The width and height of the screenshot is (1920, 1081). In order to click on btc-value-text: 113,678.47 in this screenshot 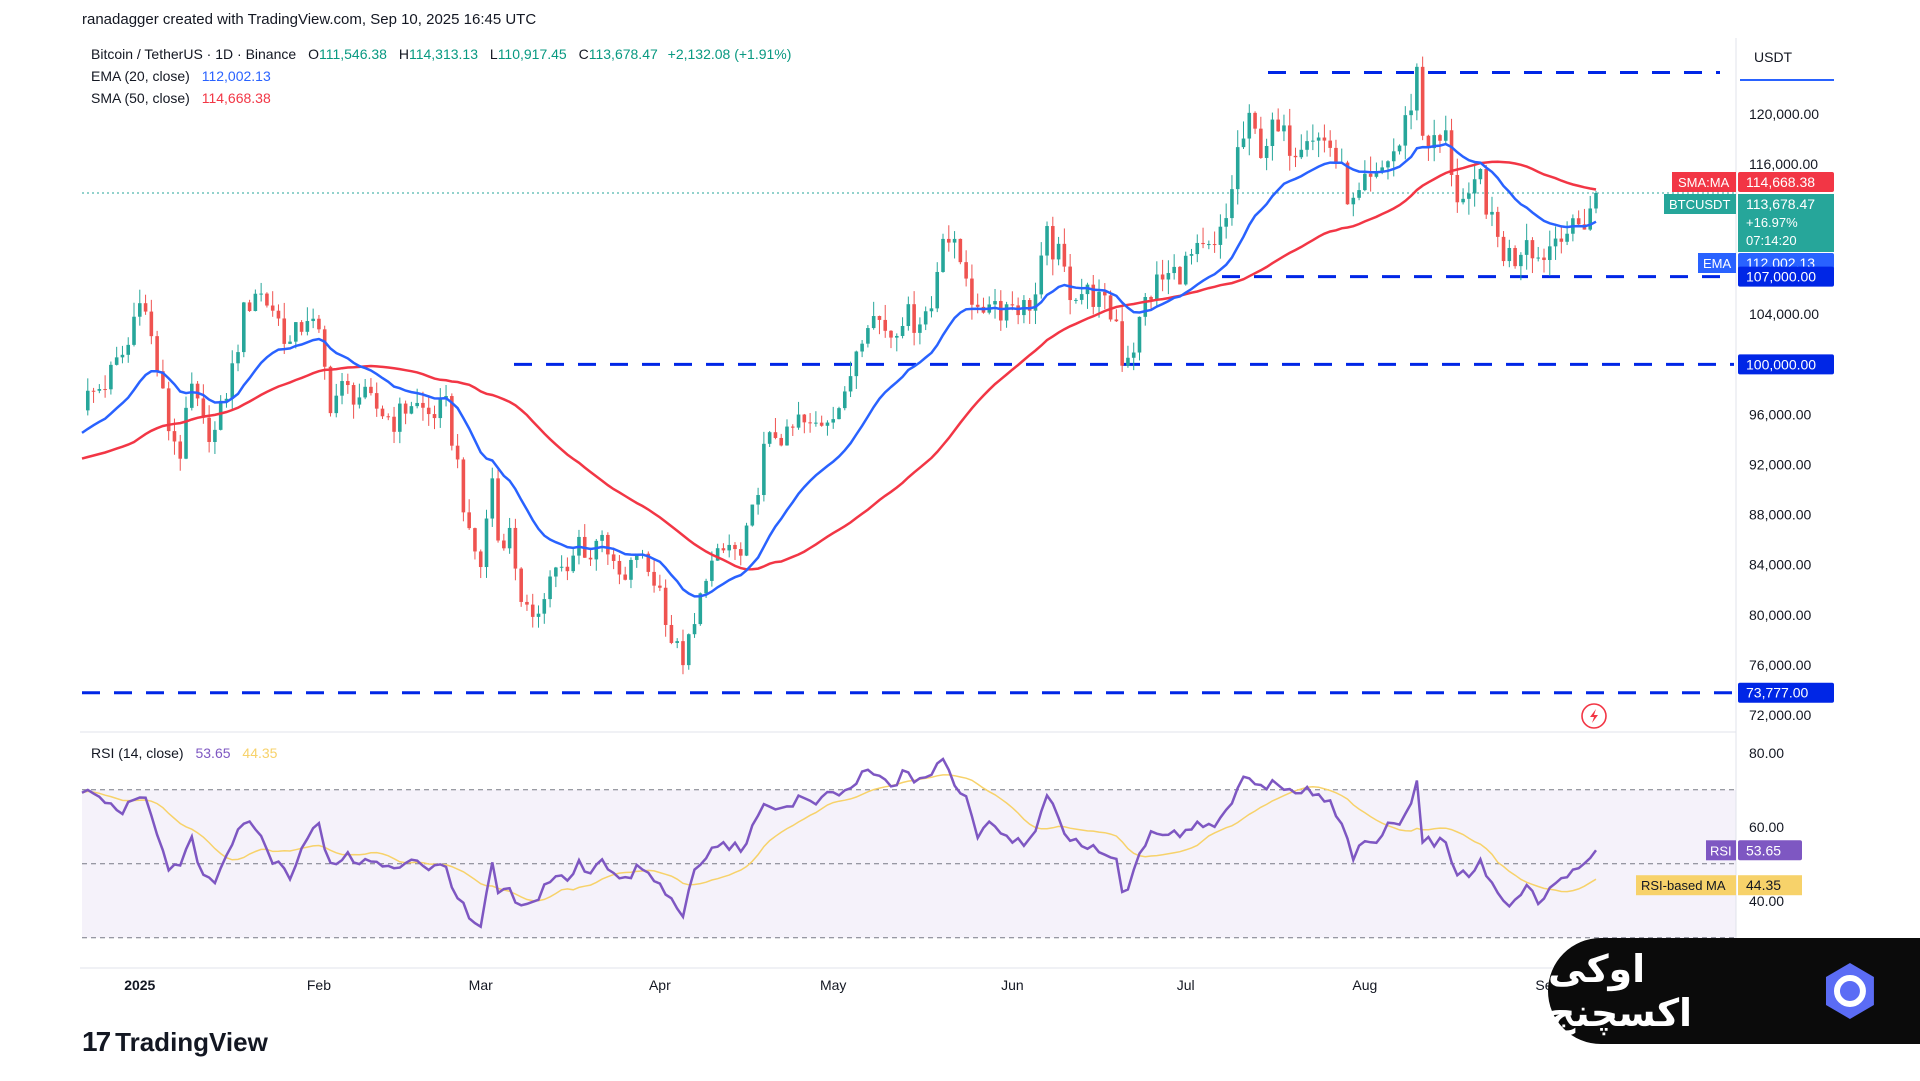, I will do `click(1780, 204)`.